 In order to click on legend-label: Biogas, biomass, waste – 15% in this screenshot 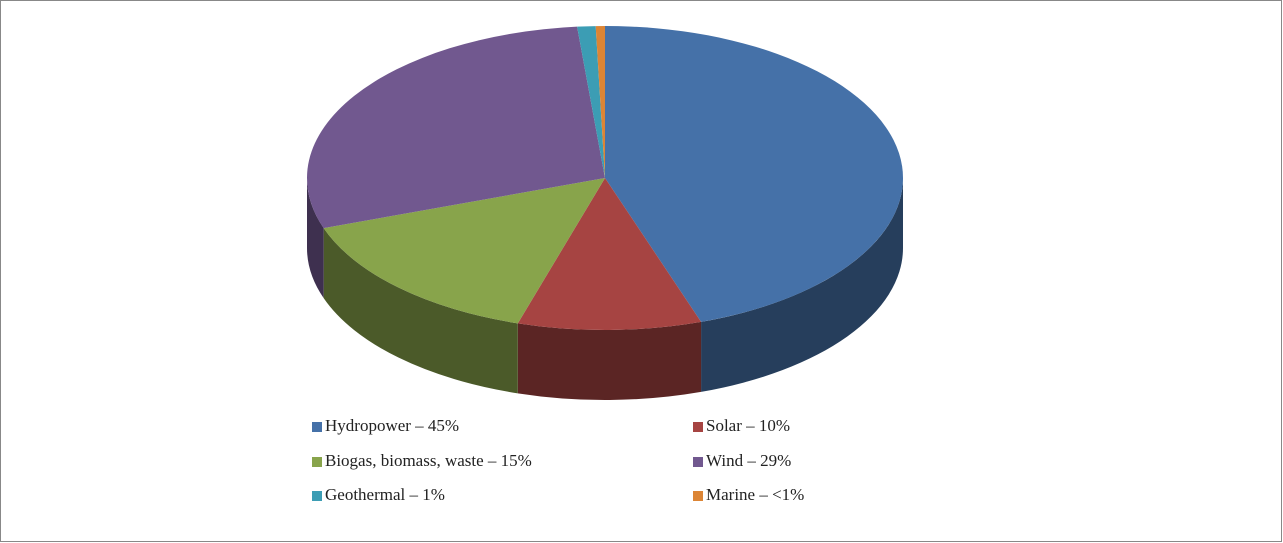, I will do `click(428, 460)`.